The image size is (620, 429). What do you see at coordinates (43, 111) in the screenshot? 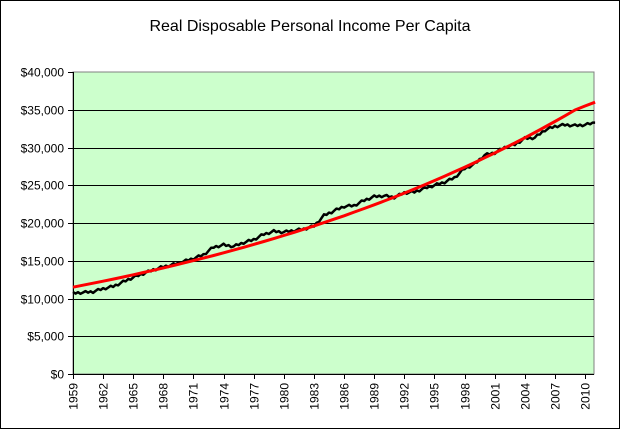
I see `y-tick-label: $35,000` at bounding box center [43, 111].